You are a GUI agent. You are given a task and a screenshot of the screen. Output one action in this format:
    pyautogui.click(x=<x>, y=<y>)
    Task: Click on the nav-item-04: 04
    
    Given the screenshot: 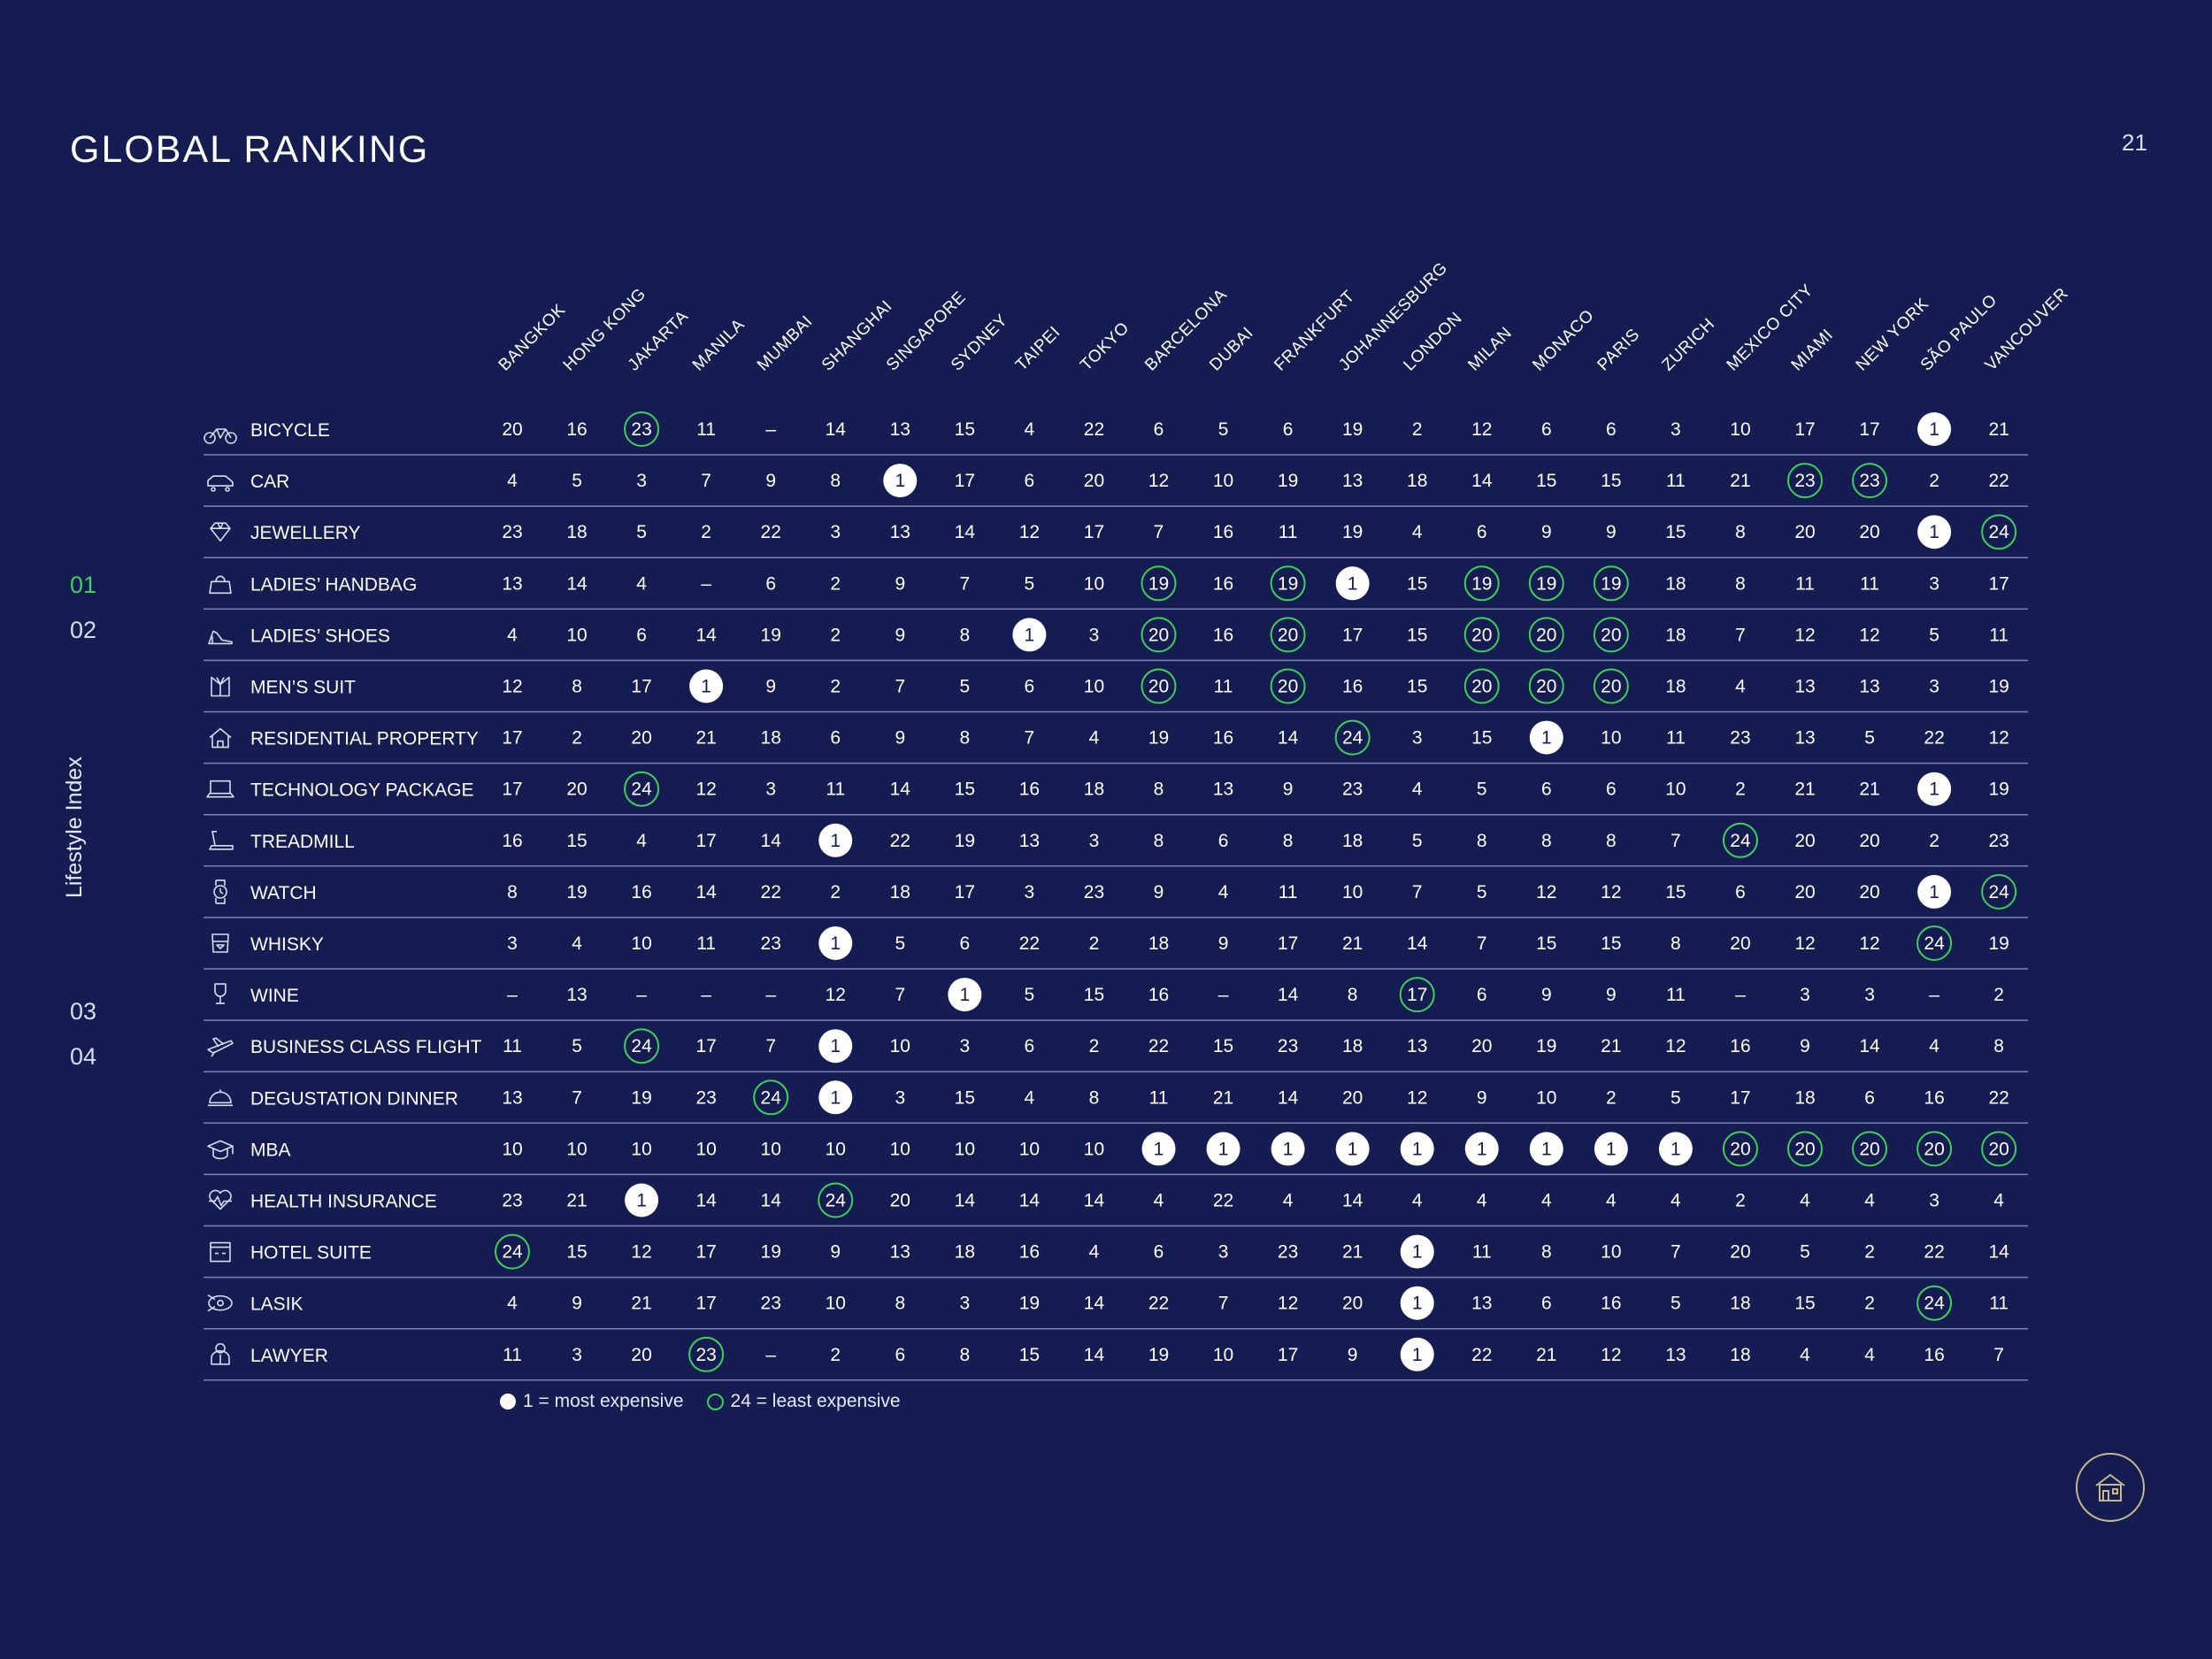 What is the action you would take?
    pyautogui.click(x=84, y=1057)
    